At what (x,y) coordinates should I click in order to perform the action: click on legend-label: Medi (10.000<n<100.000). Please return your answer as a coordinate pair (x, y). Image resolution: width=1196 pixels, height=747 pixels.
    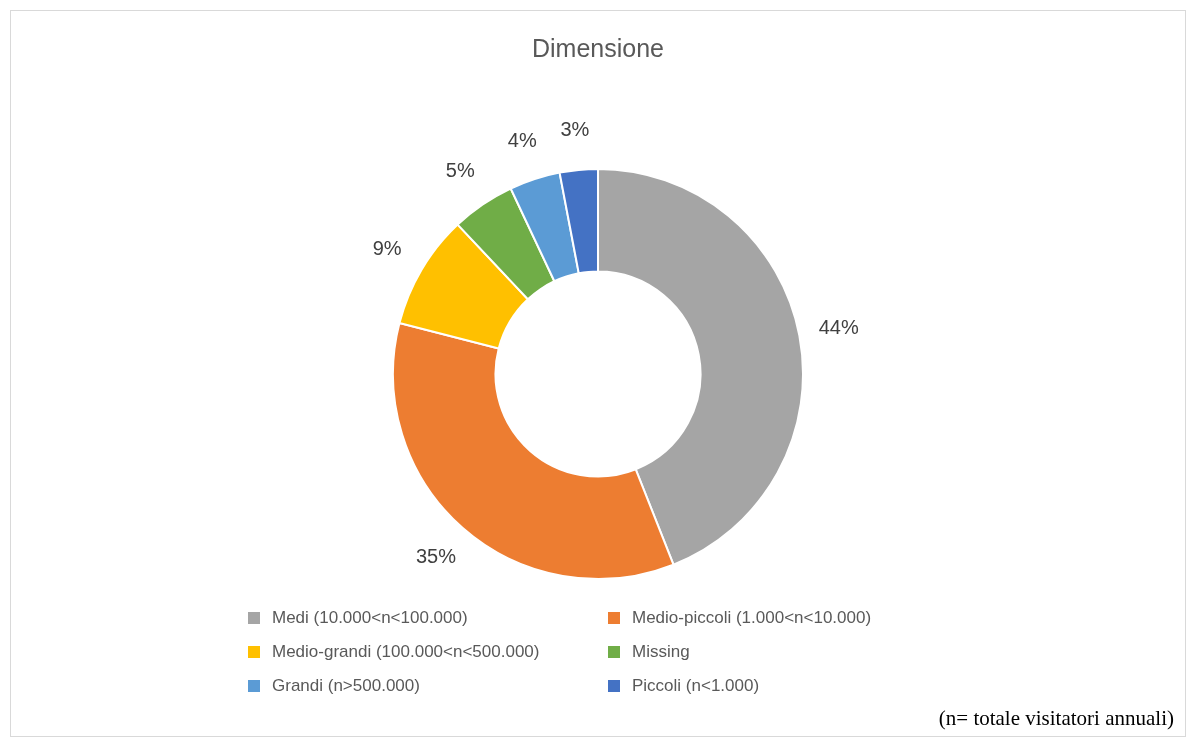
    Looking at the image, I should click on (370, 618).